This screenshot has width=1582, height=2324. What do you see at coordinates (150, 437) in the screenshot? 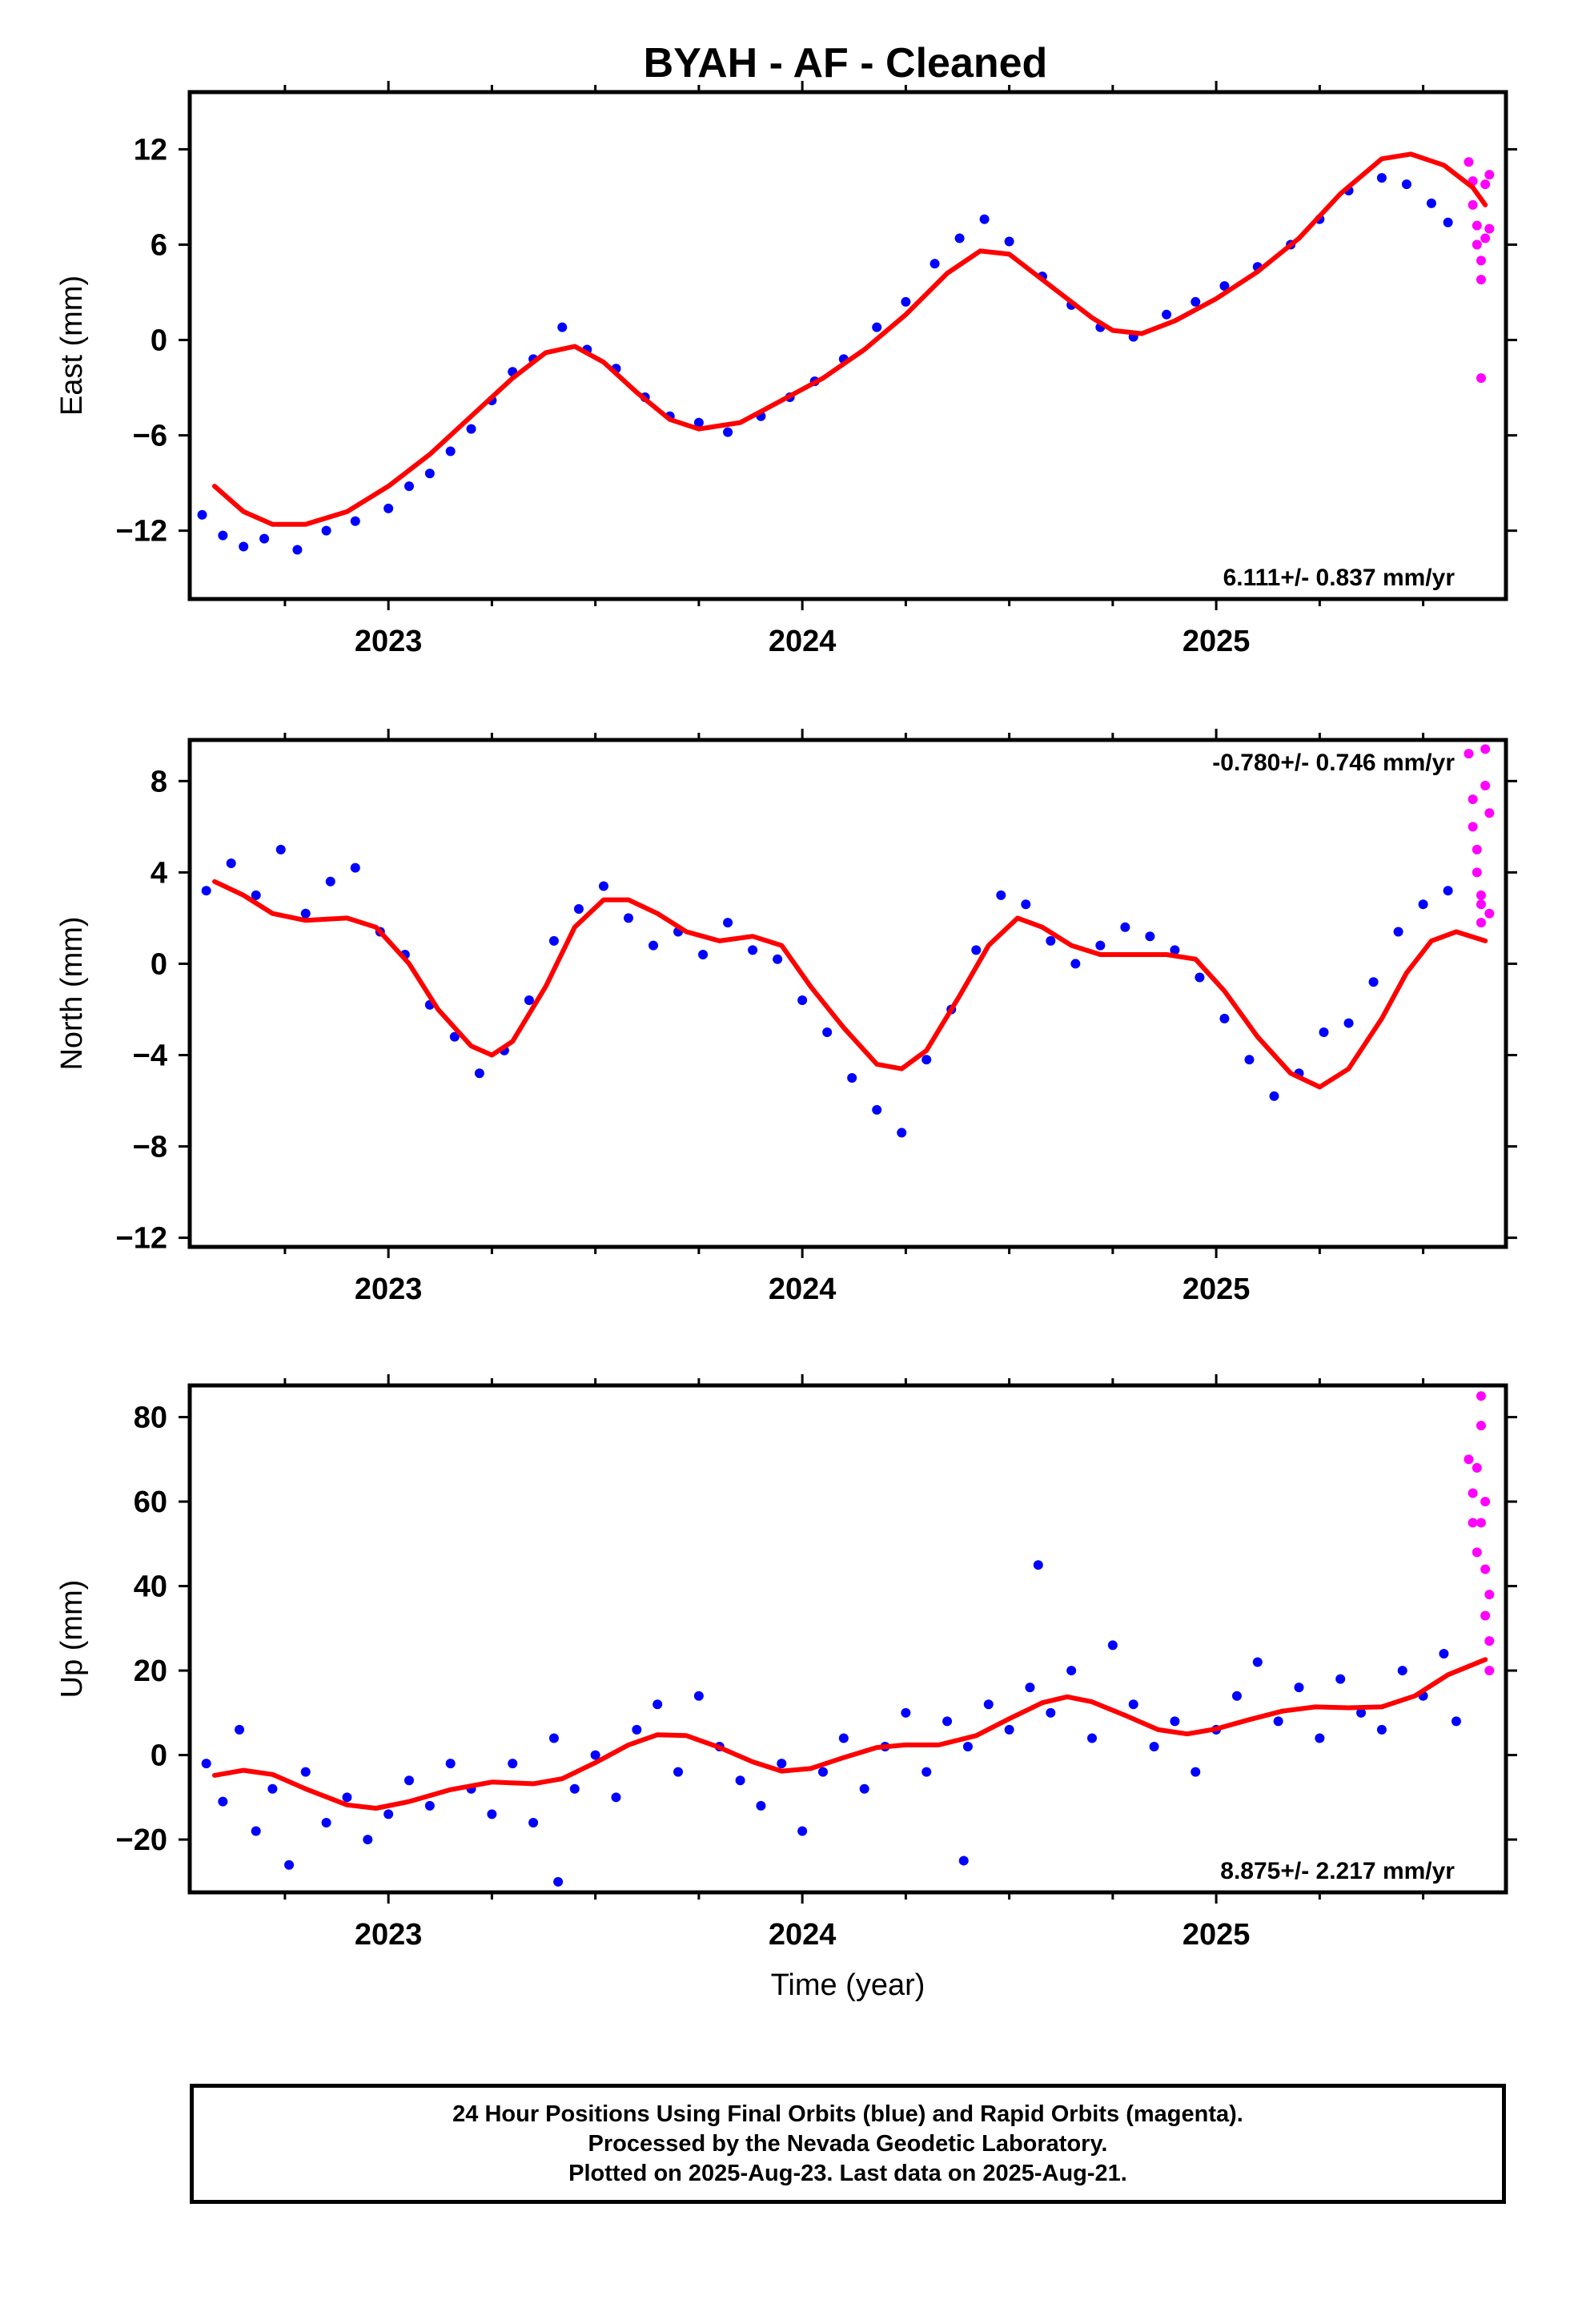
I see `east-y-tick-label: −6` at bounding box center [150, 437].